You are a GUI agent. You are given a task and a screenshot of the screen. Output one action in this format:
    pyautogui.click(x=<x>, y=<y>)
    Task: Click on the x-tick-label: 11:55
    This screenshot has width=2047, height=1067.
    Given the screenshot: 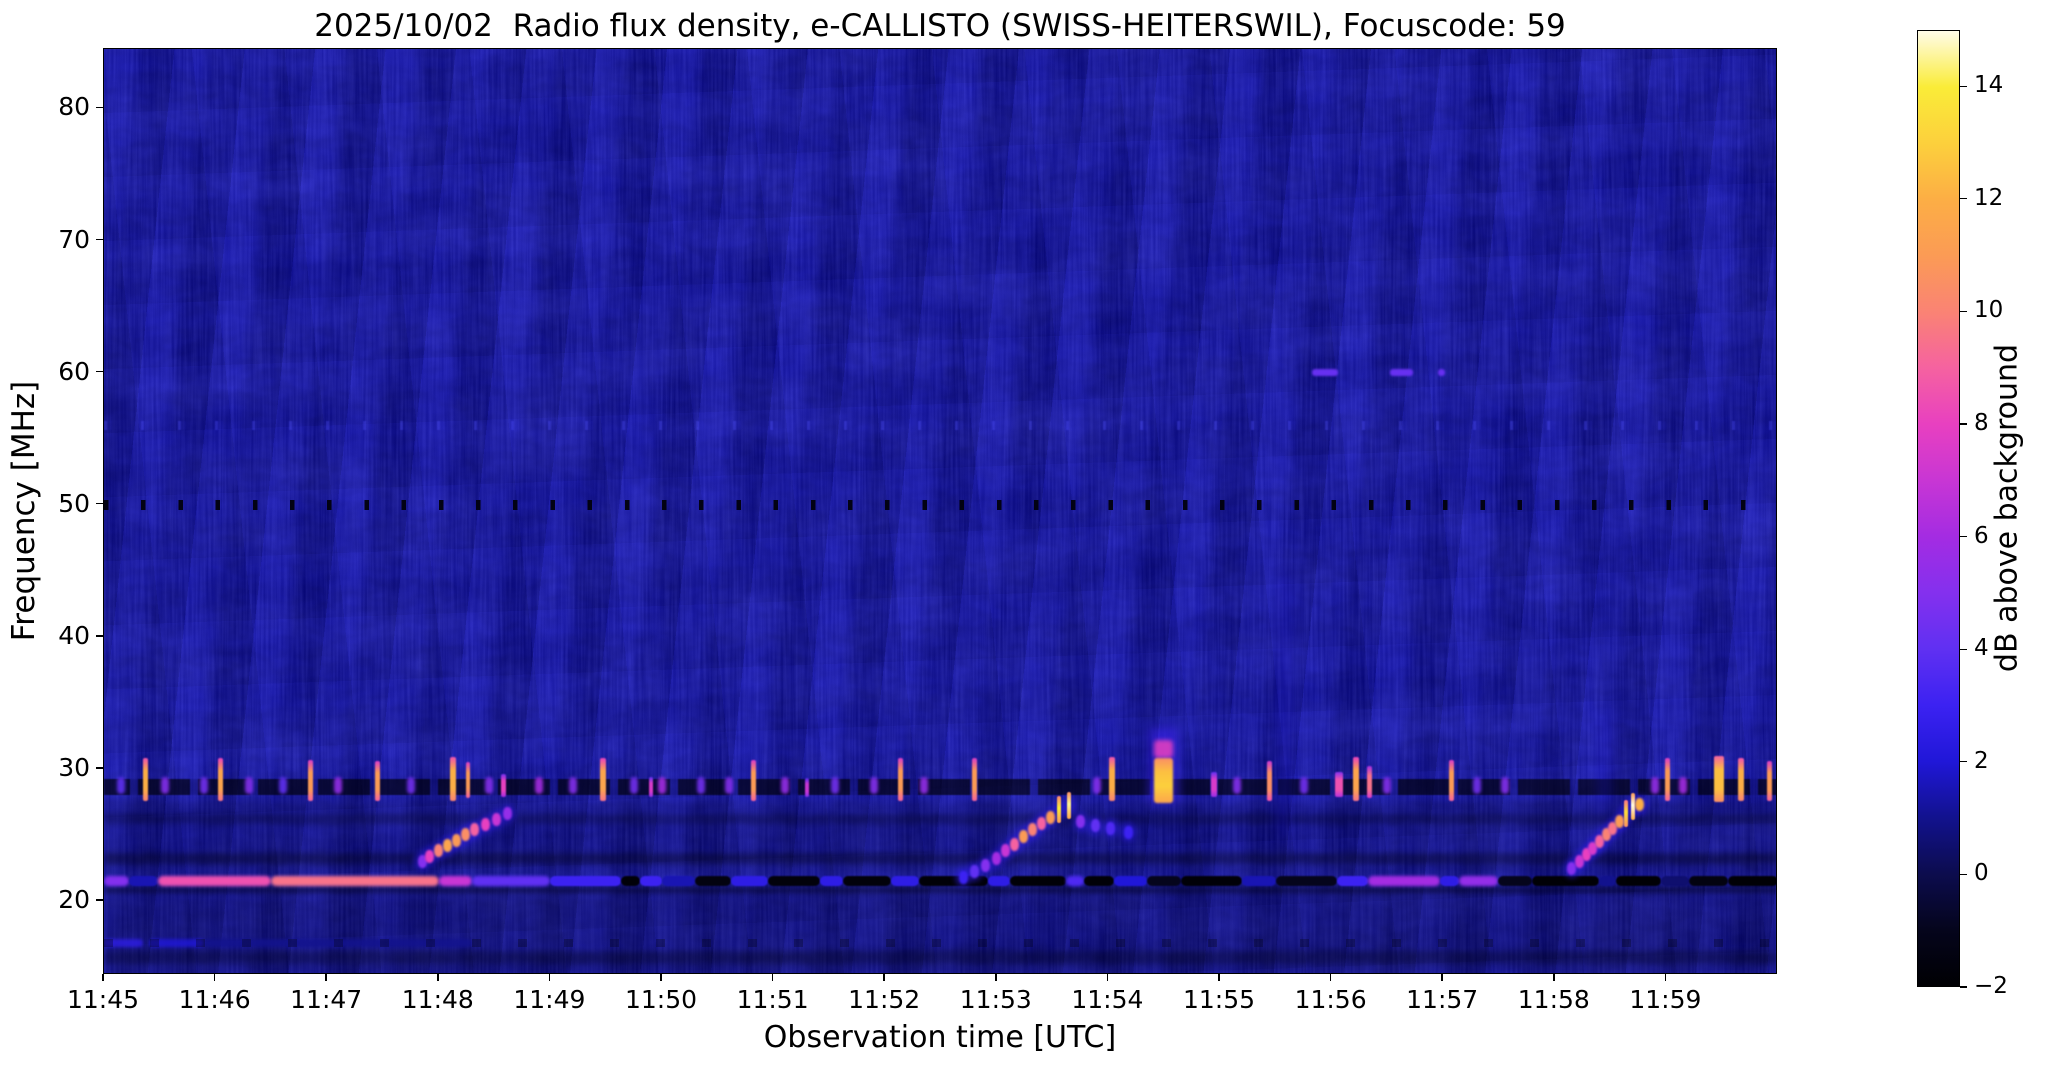 What is the action you would take?
    pyautogui.click(x=1219, y=999)
    